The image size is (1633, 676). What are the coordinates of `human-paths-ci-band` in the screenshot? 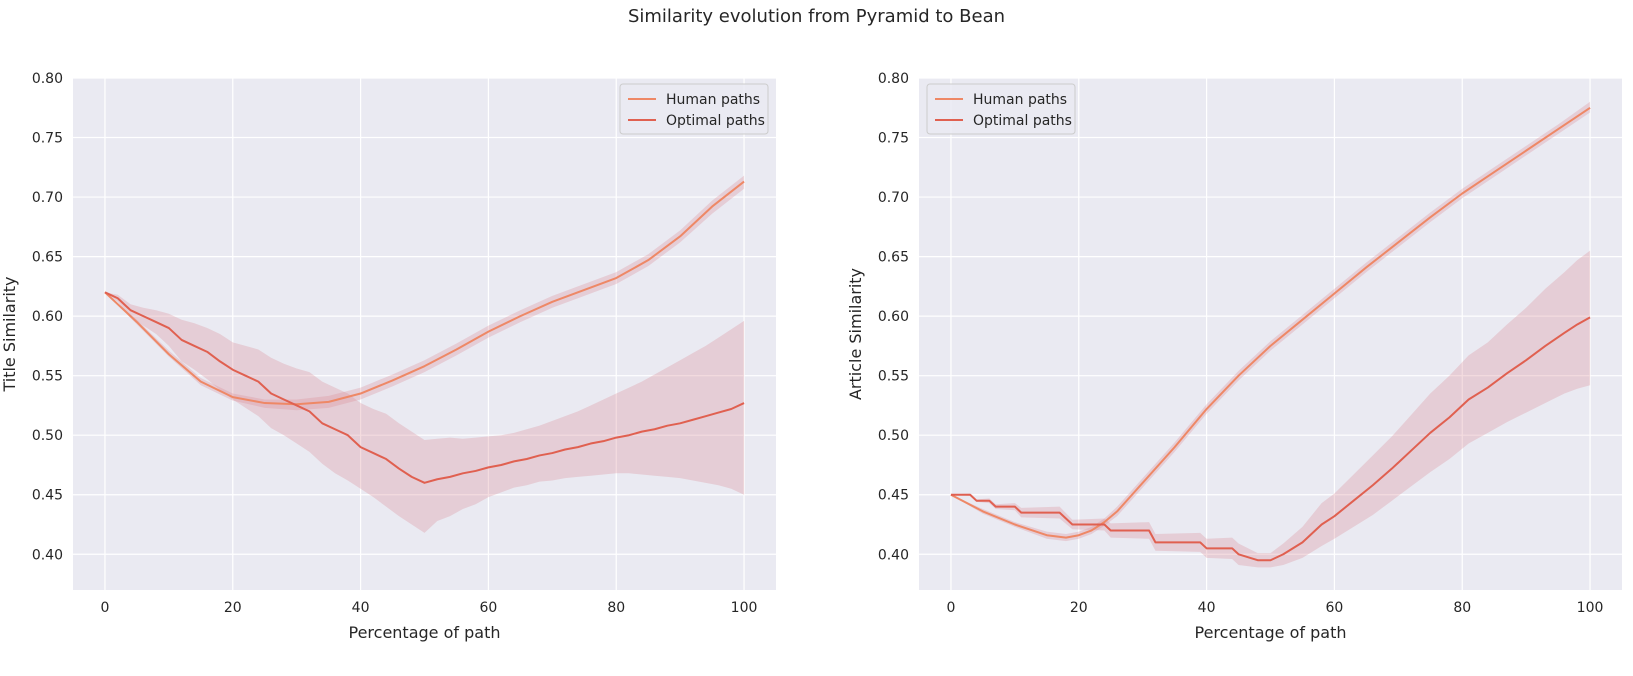 It's located at (424, 293).